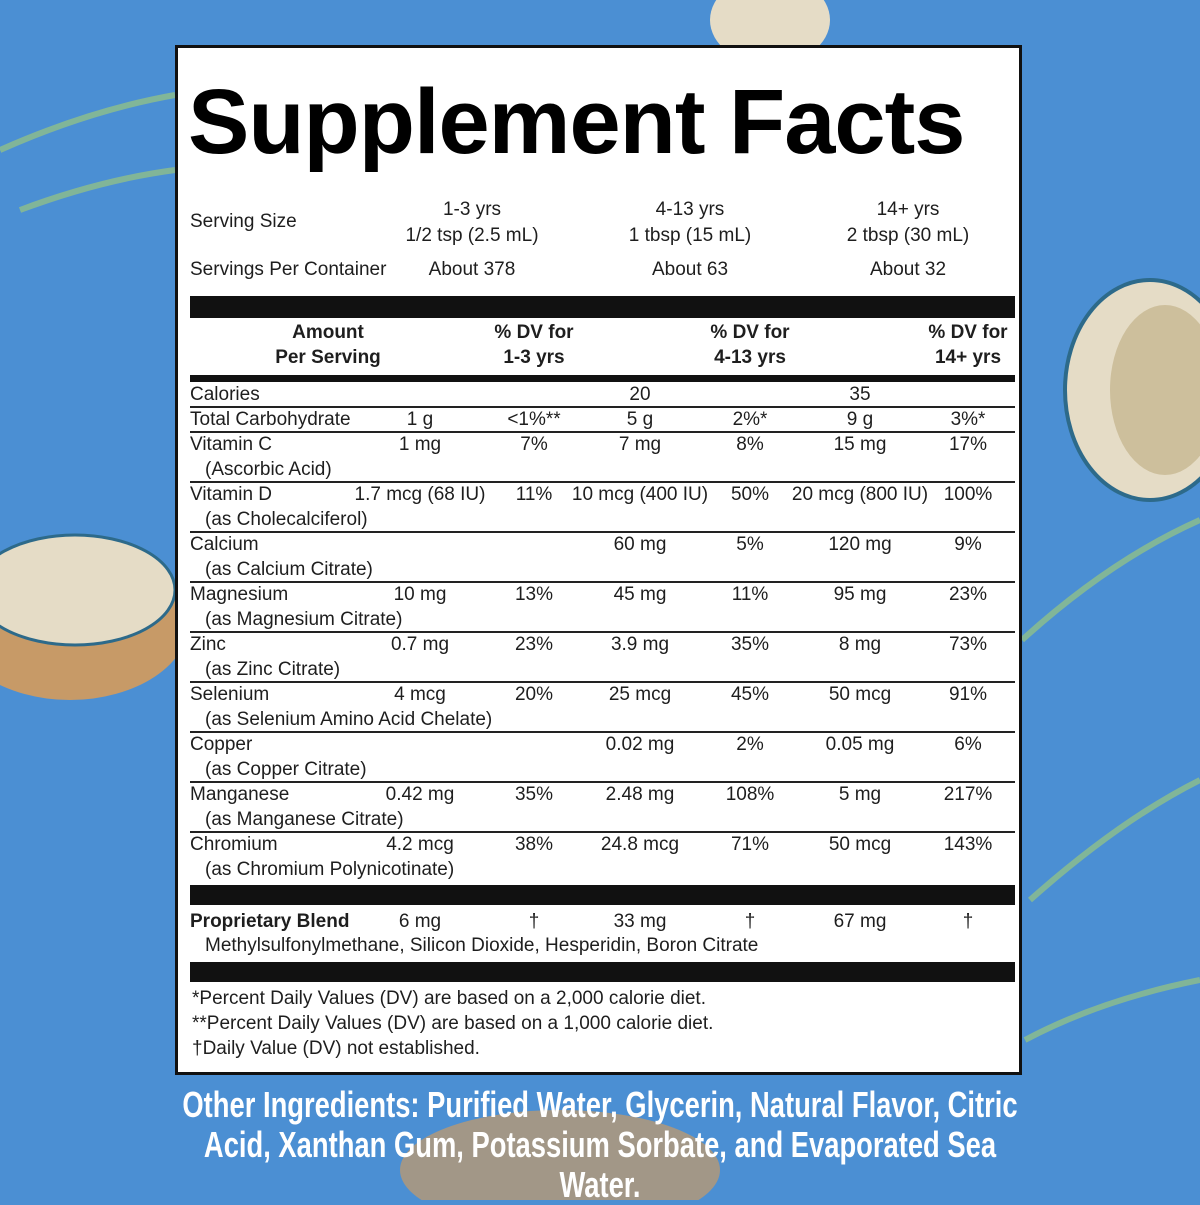 This screenshot has height=1205, width=1200. What do you see at coordinates (640, 644) in the screenshot?
I see `nutrient-cell: 3.9 mg` at bounding box center [640, 644].